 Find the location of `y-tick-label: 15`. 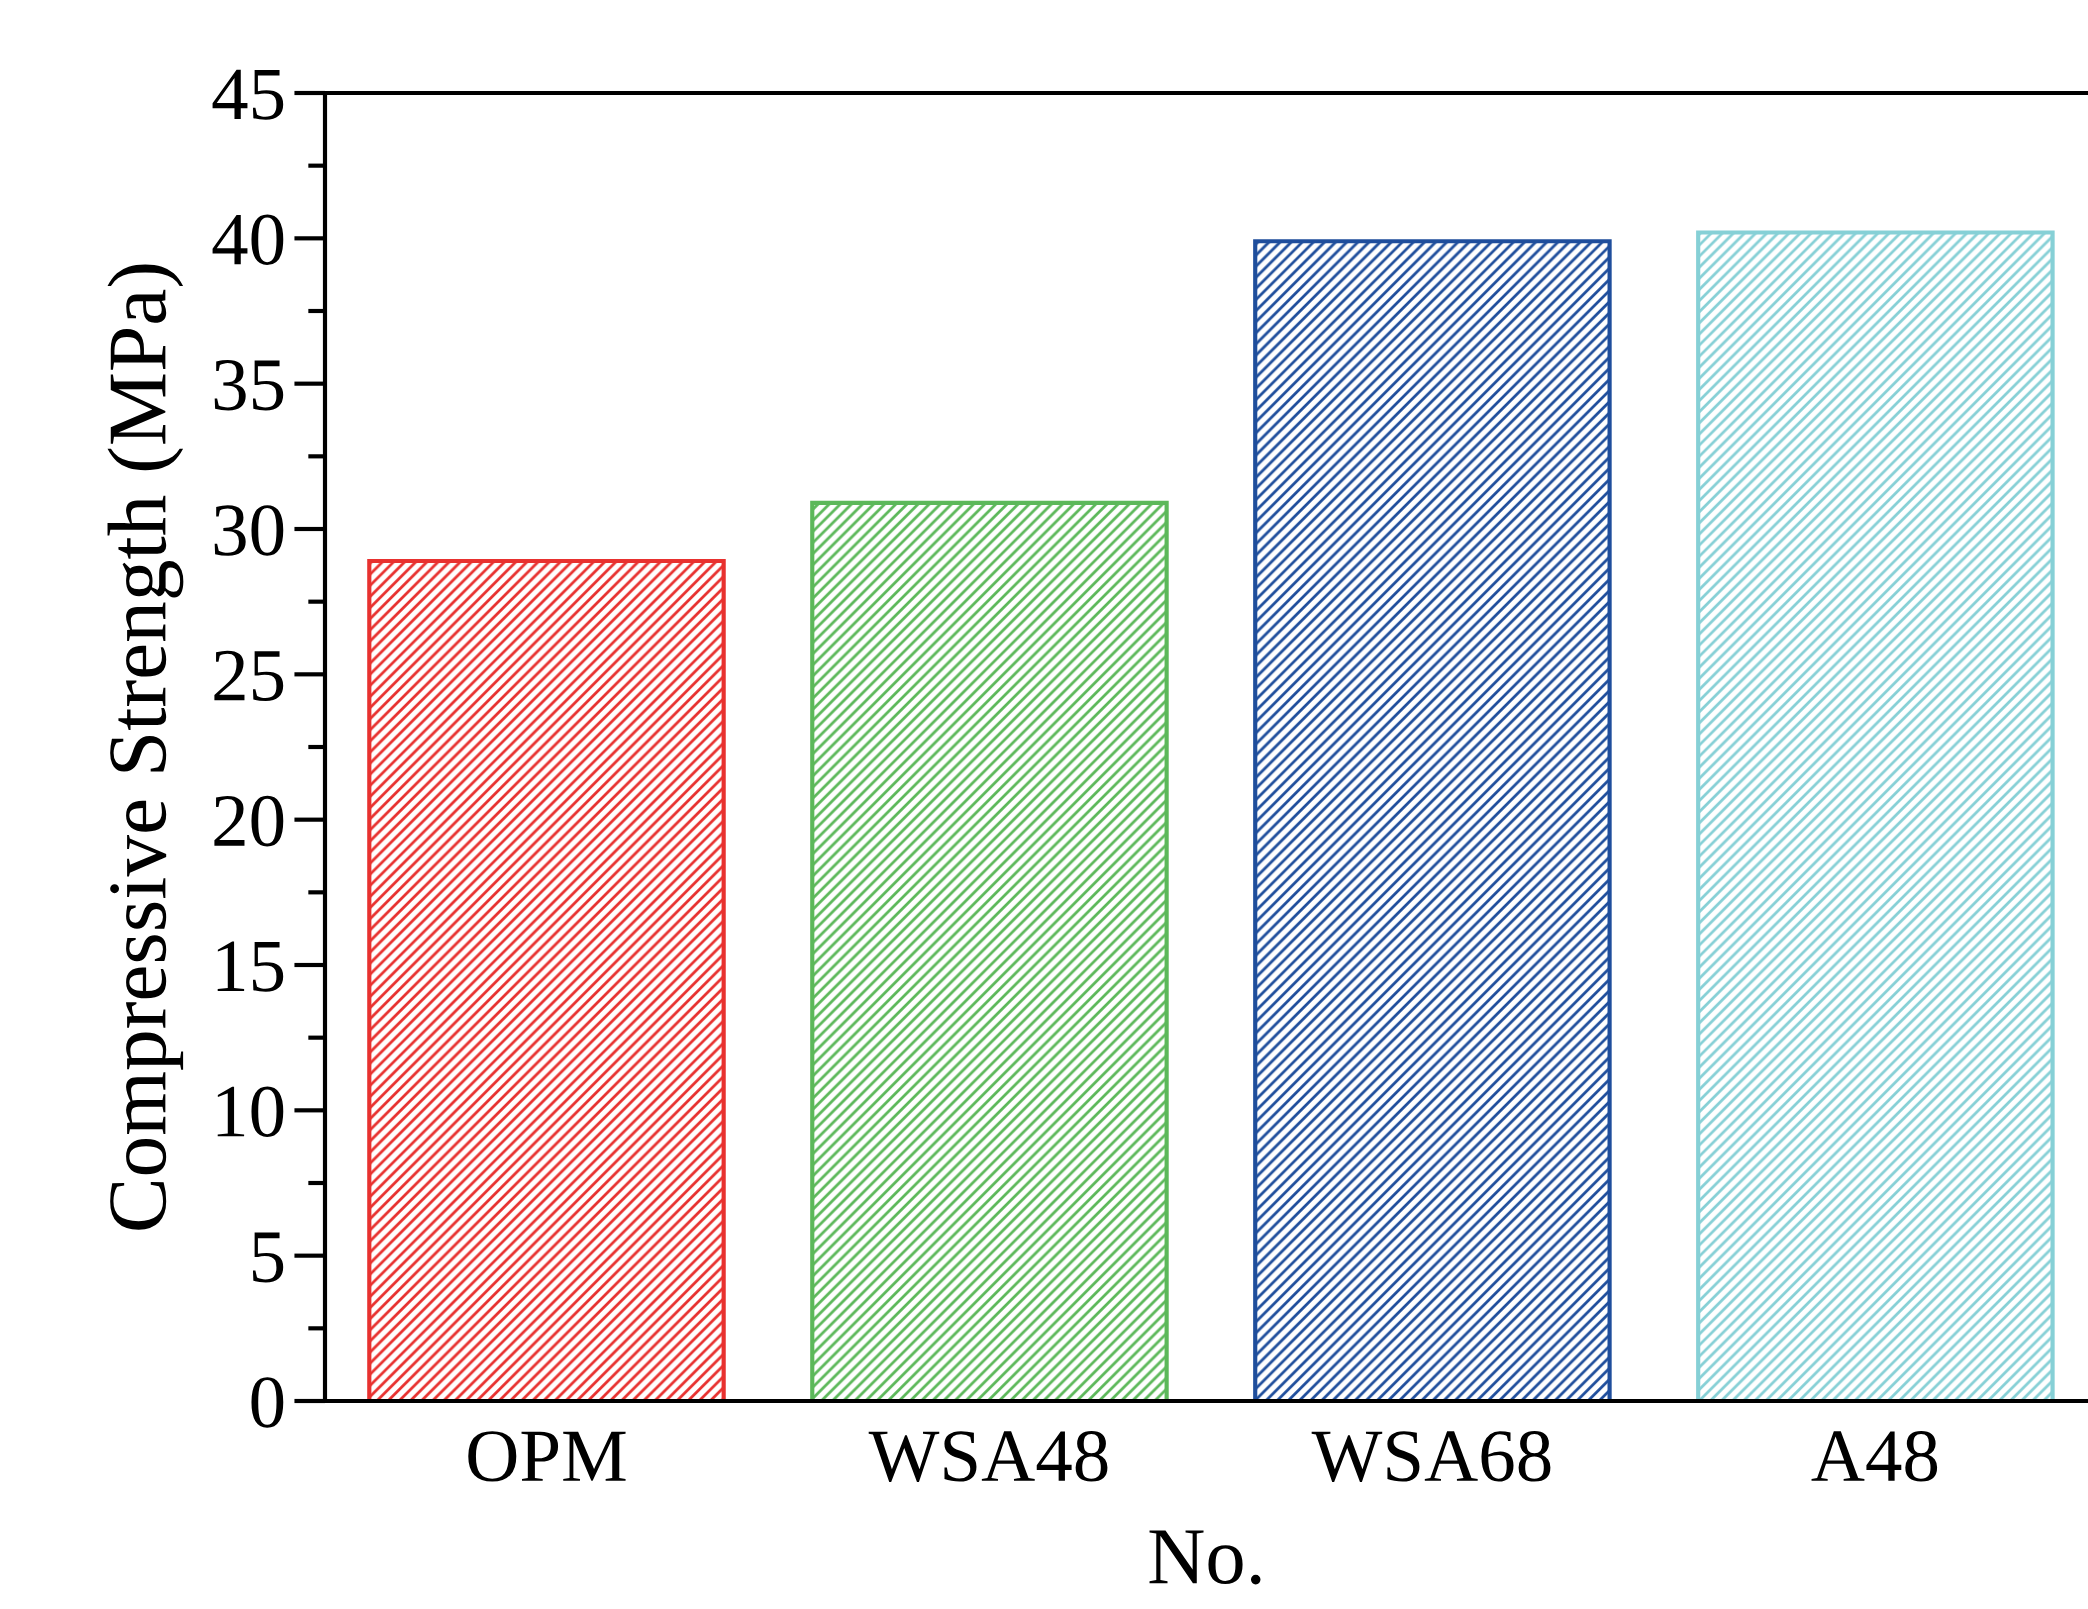

y-tick-label: 15 is located at coordinates (250, 966).